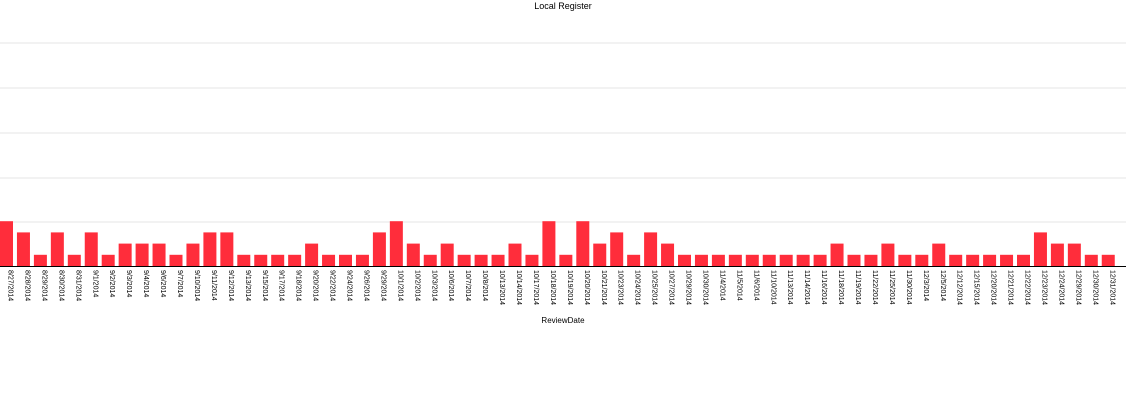 This screenshot has width=1126, height=403. What do you see at coordinates (43, 285) in the screenshot?
I see `x-tick-label: 8/29/2014` at bounding box center [43, 285].